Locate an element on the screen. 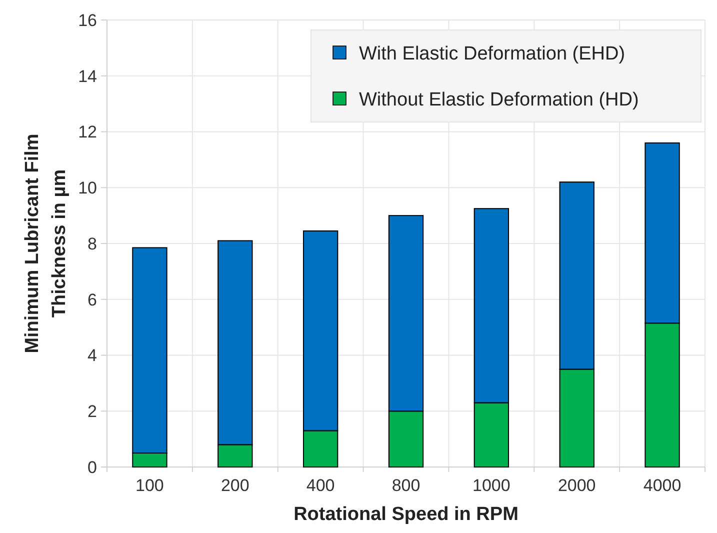  x-tick-label: 1000 is located at coordinates (491, 485).